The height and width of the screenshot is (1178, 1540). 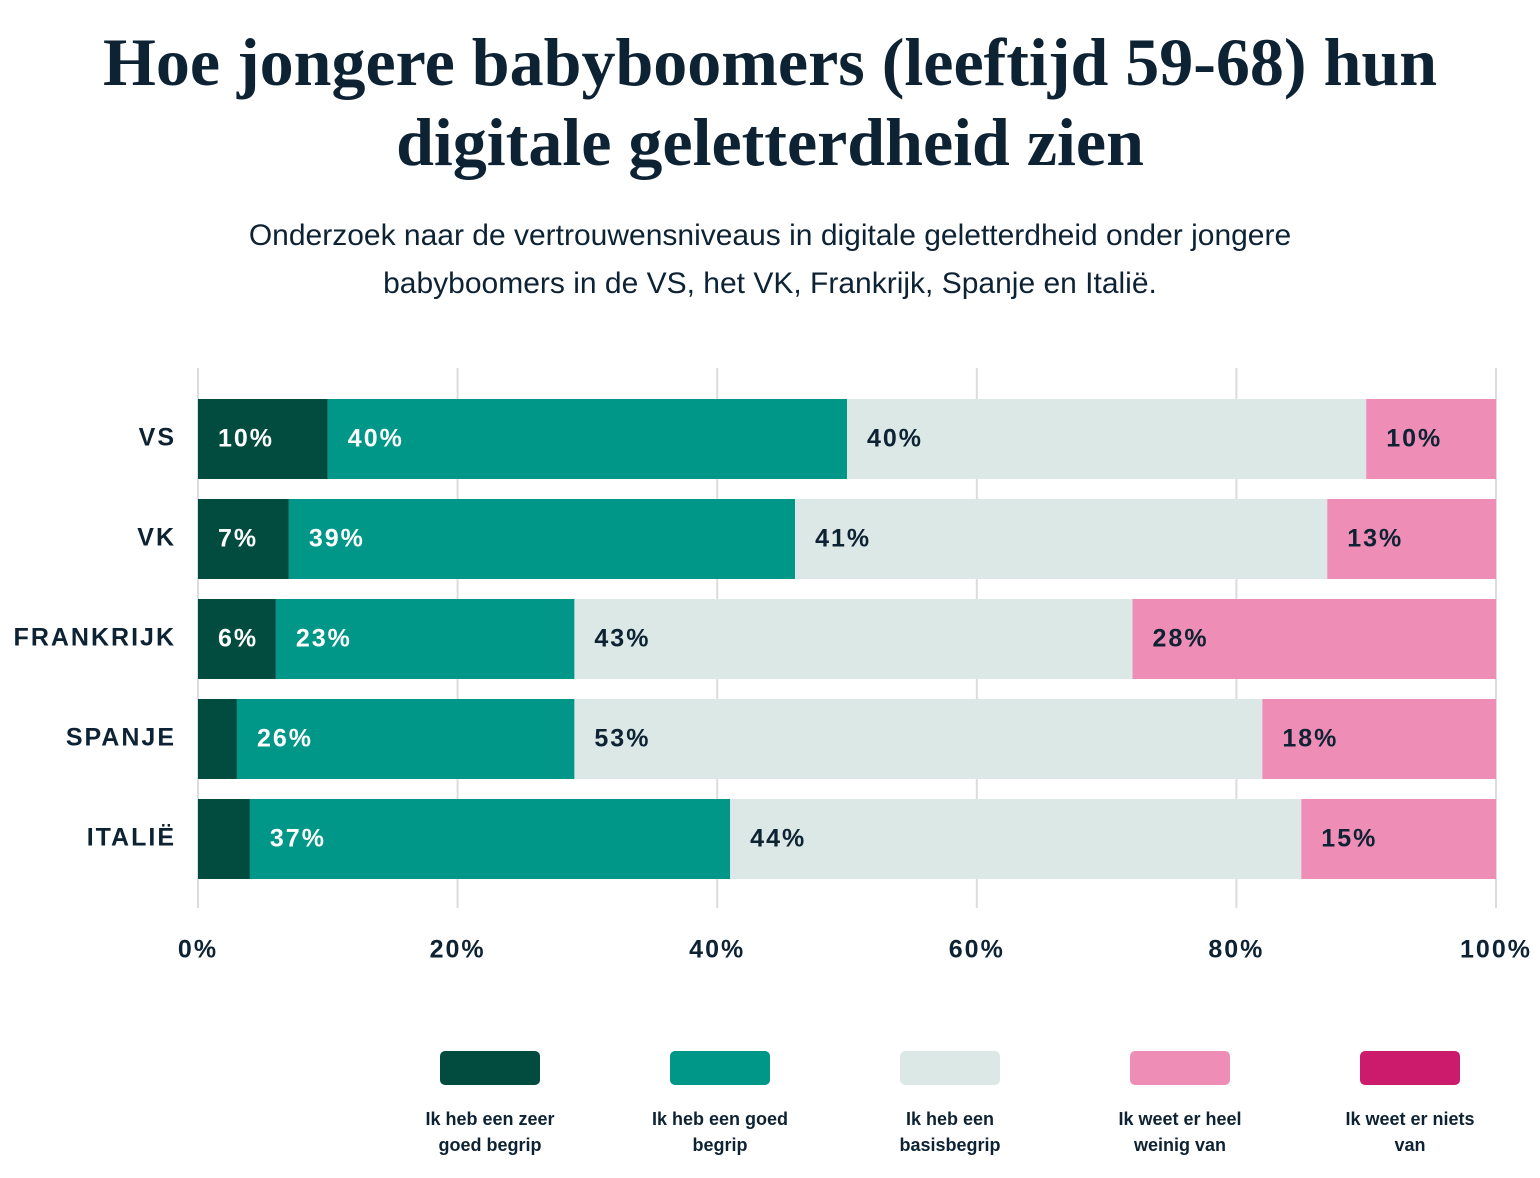 I want to click on legend-label: Ik heb een basisbegrip, so click(x=950, y=1132).